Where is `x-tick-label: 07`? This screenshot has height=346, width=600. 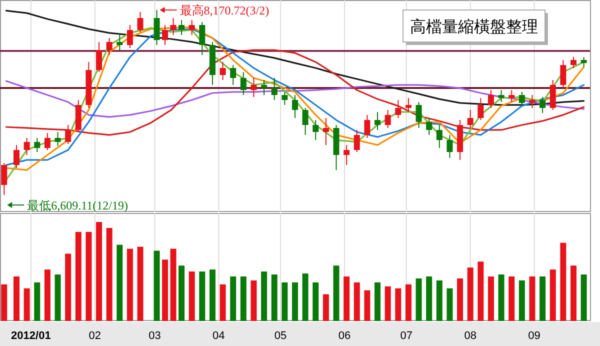 x-tick-label: 07 is located at coordinates (406, 336).